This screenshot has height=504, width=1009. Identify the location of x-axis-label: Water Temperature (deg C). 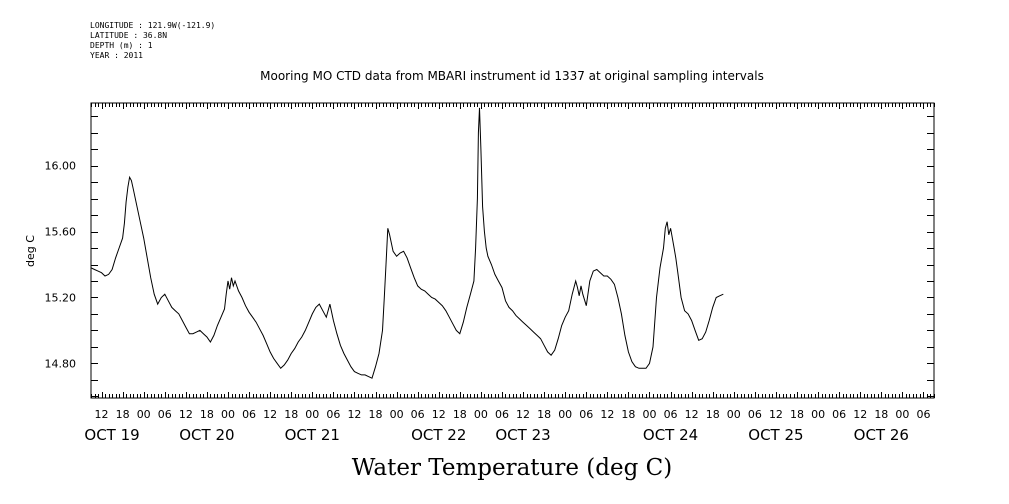
(512, 468).